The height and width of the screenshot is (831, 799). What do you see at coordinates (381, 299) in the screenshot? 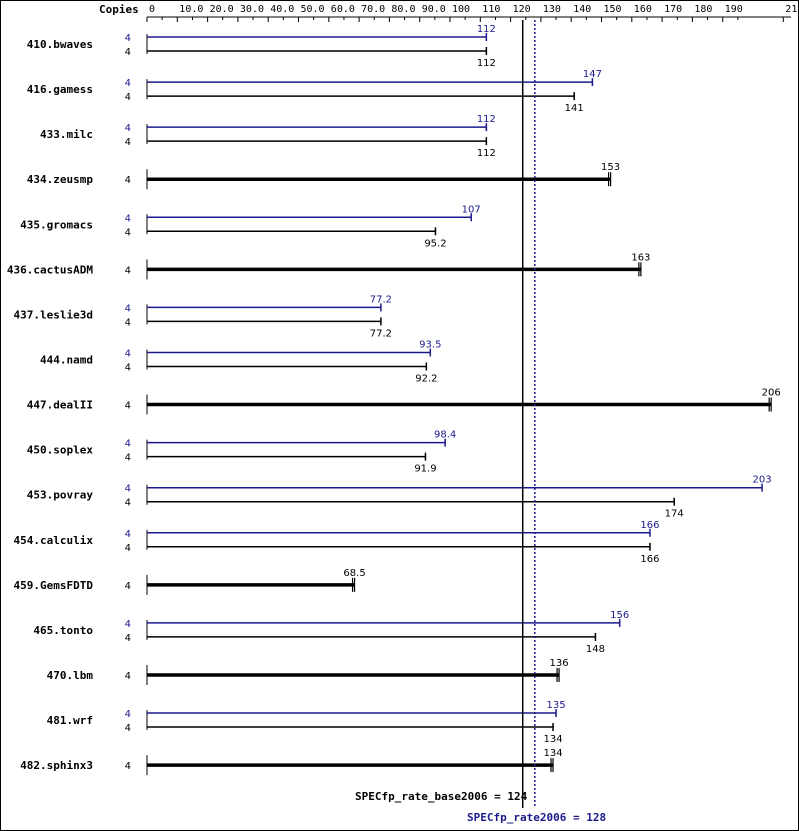
I see `peak-value-label: 77.2` at bounding box center [381, 299].